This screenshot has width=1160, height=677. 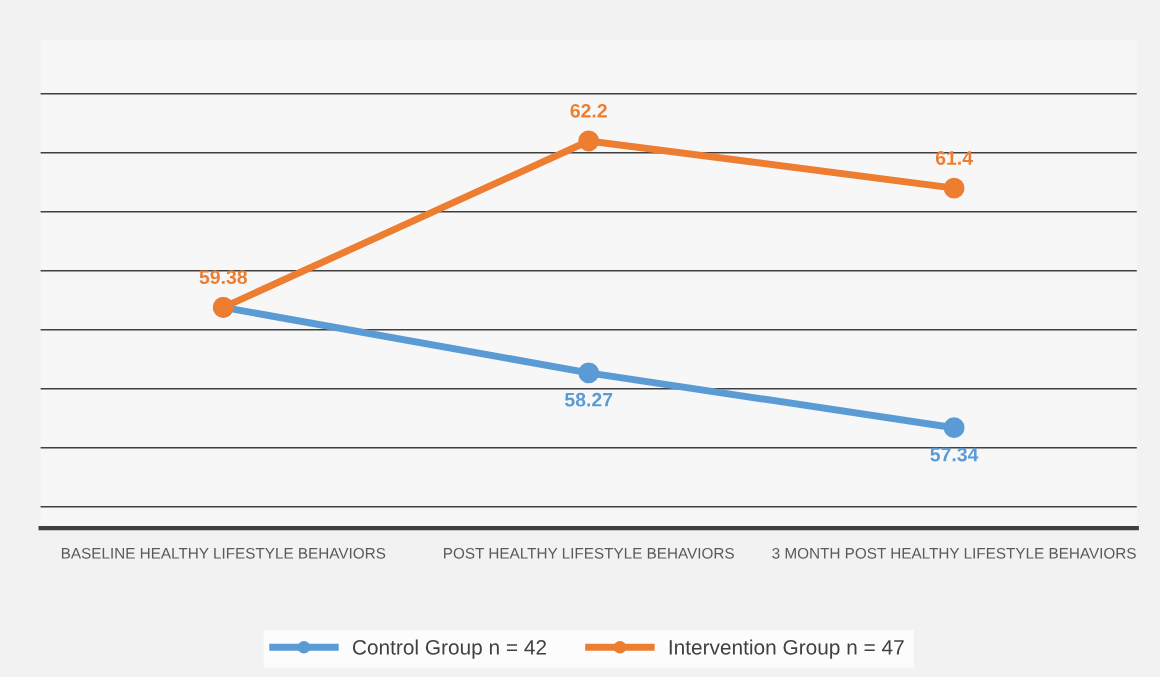 What do you see at coordinates (954, 553) in the screenshot?
I see `x-tick-label: 3 MONTH POST HEALTHY LIFESTYLE BEHAVIORS` at bounding box center [954, 553].